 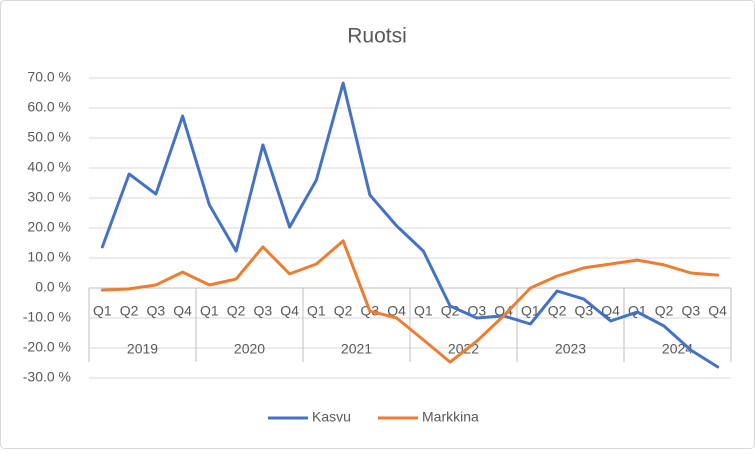 I want to click on group-label: 2021, so click(x=356, y=349).